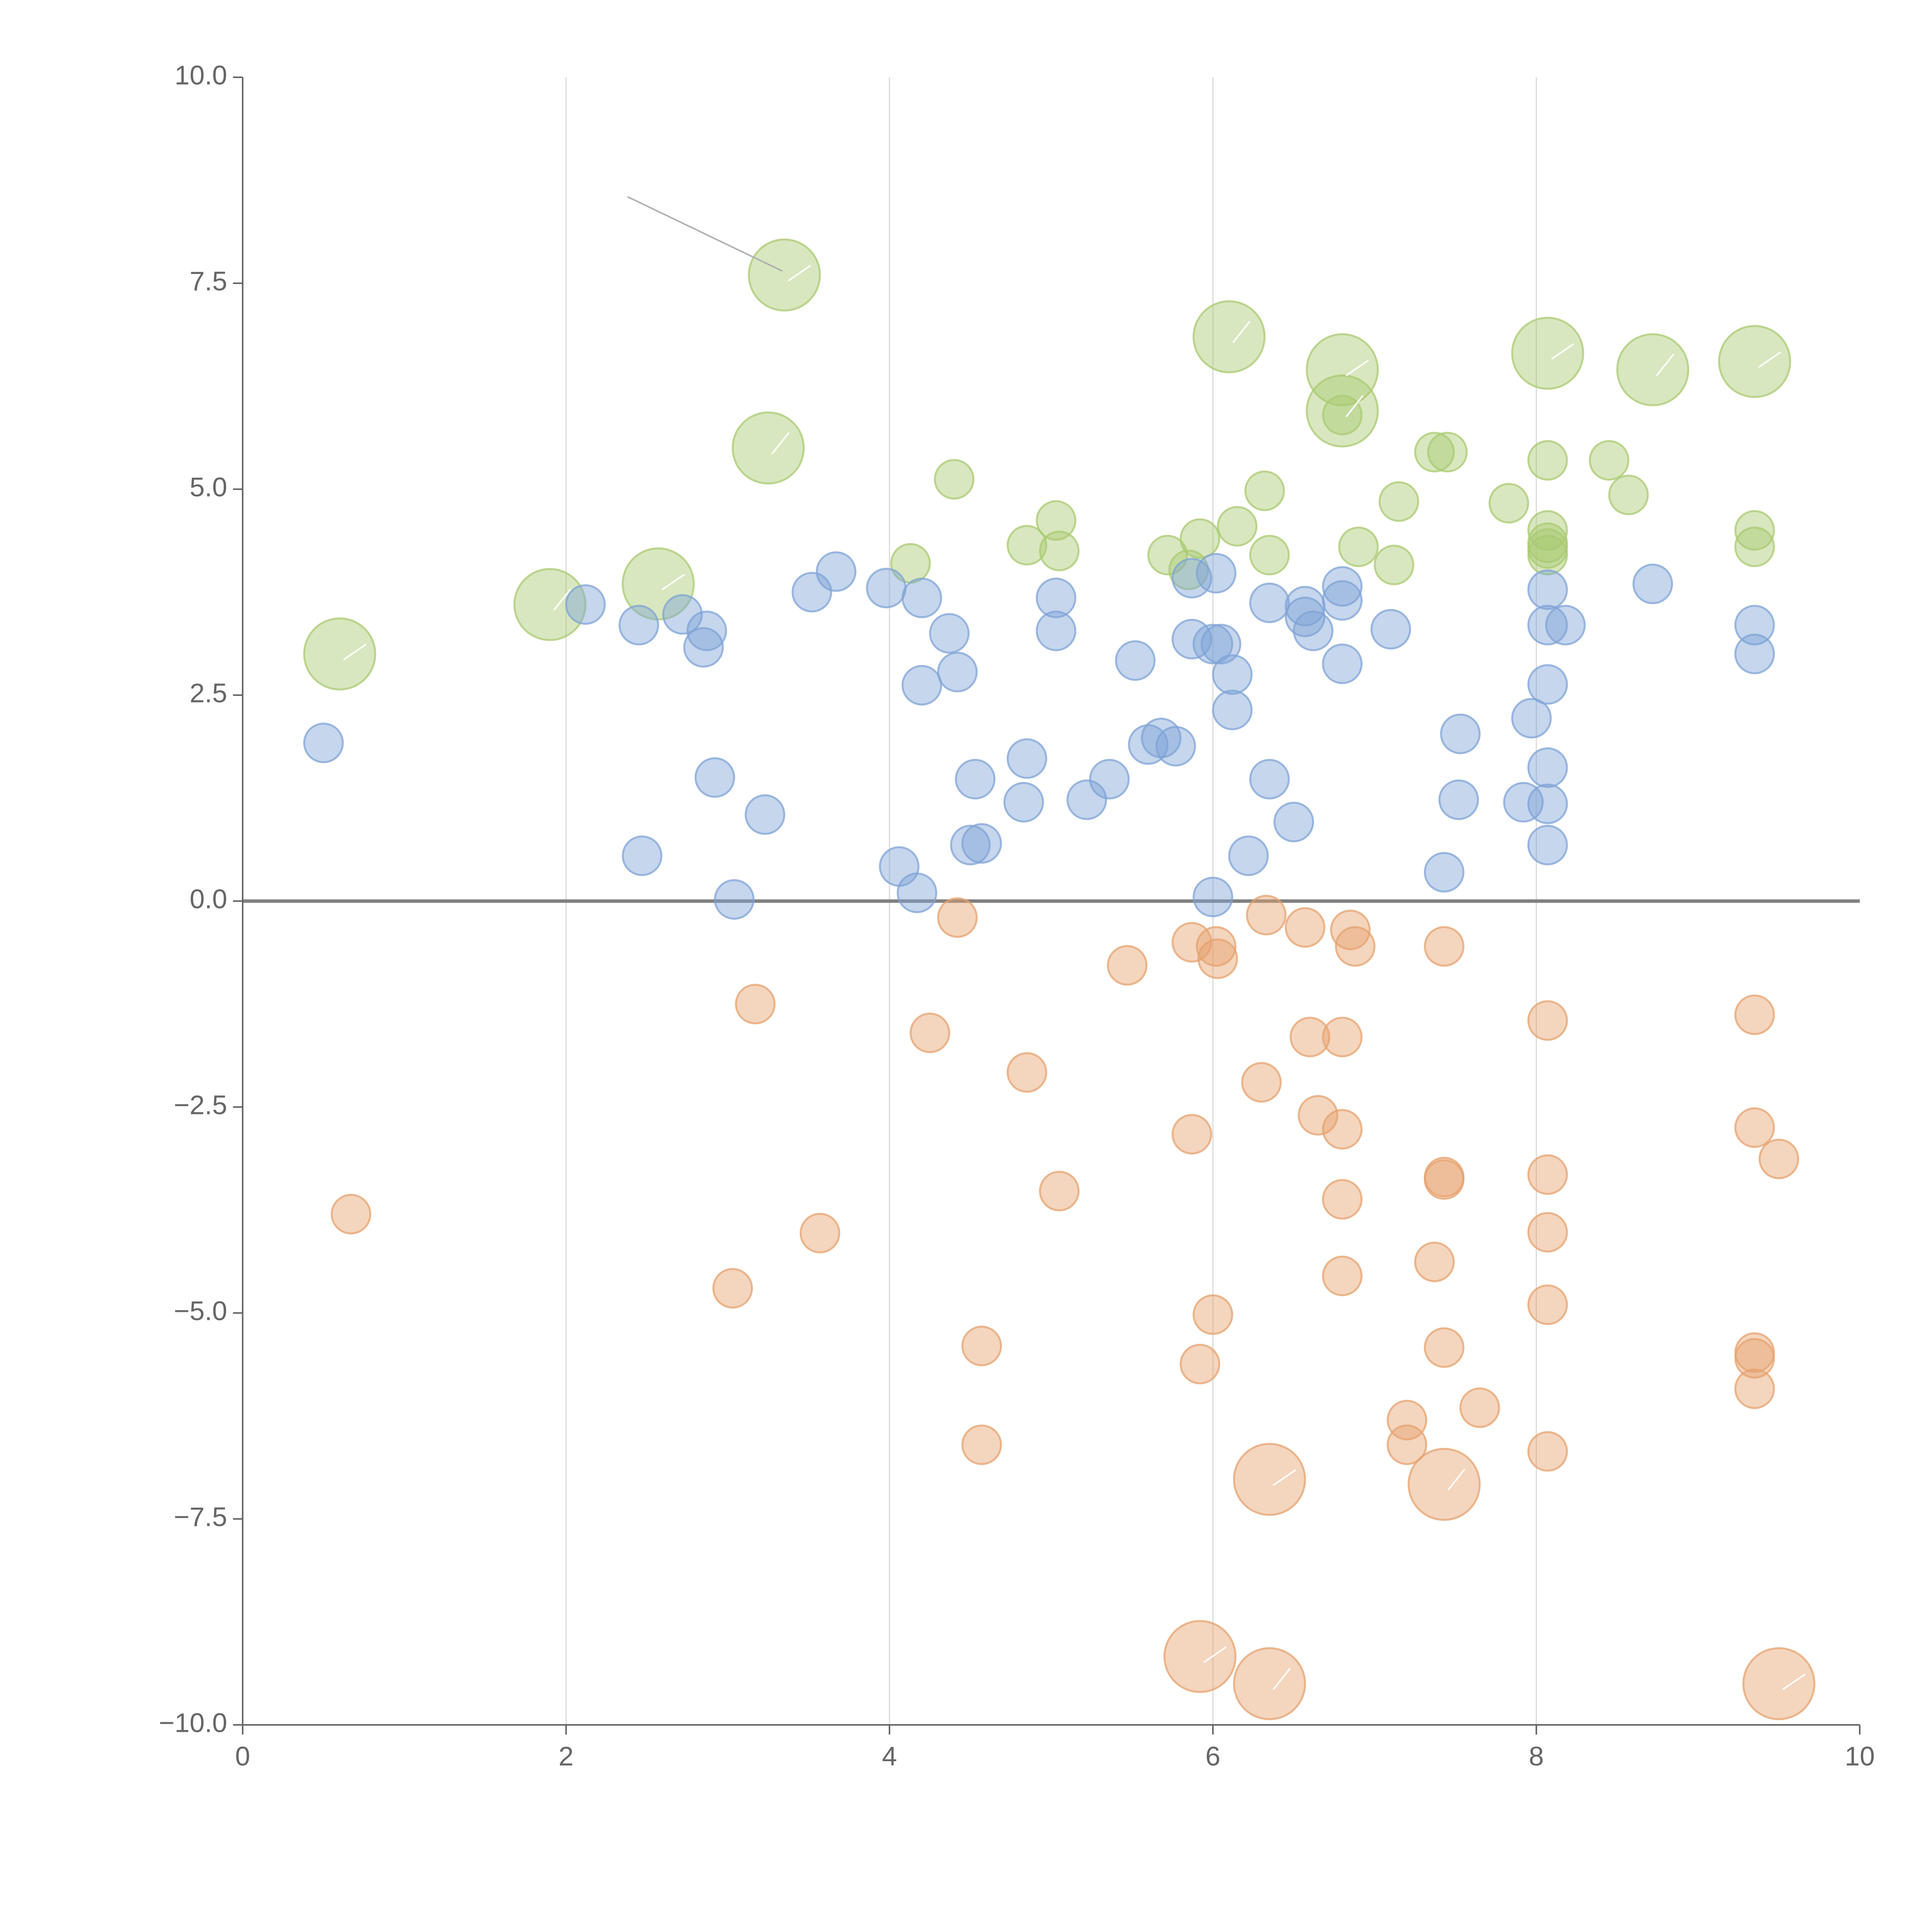 Image resolution: width=1932 pixels, height=1932 pixels. I want to click on x-tick-label: 2, so click(567, 1756).